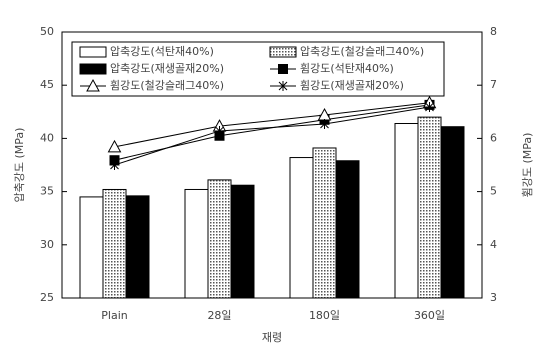 Image resolution: width=548 pixels, height=352 pixels. What do you see at coordinates (493, 191) in the screenshot?
I see `y2-tick-label: 5` at bounding box center [493, 191].